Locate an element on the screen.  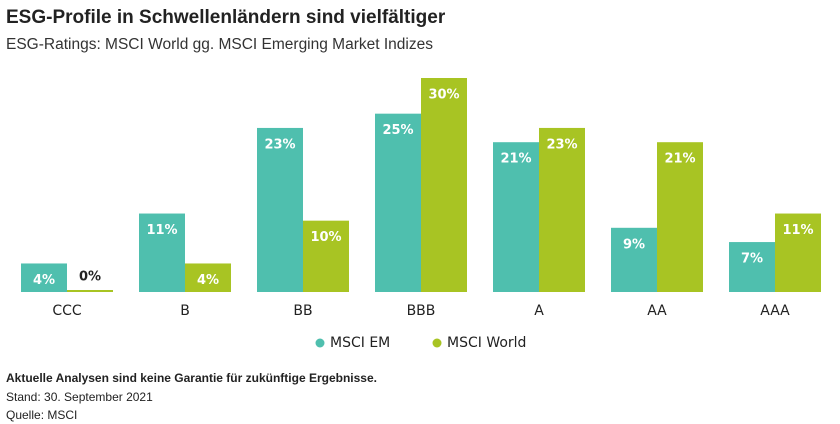
value-label: 0% is located at coordinates (90, 277).